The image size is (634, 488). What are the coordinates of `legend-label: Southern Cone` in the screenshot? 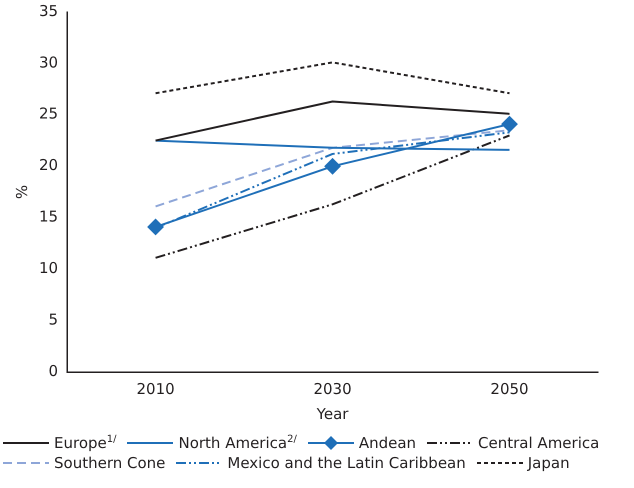 It's located at (110, 463).